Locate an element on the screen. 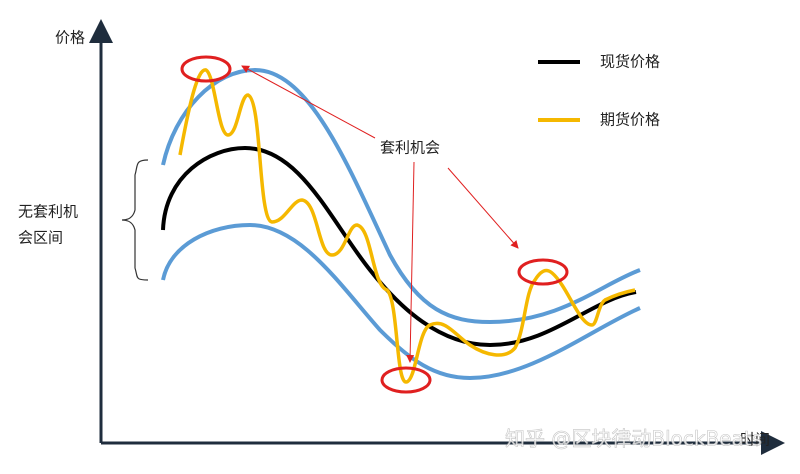 The image size is (800, 474). x-label: 时间 is located at coordinates (755, 440).